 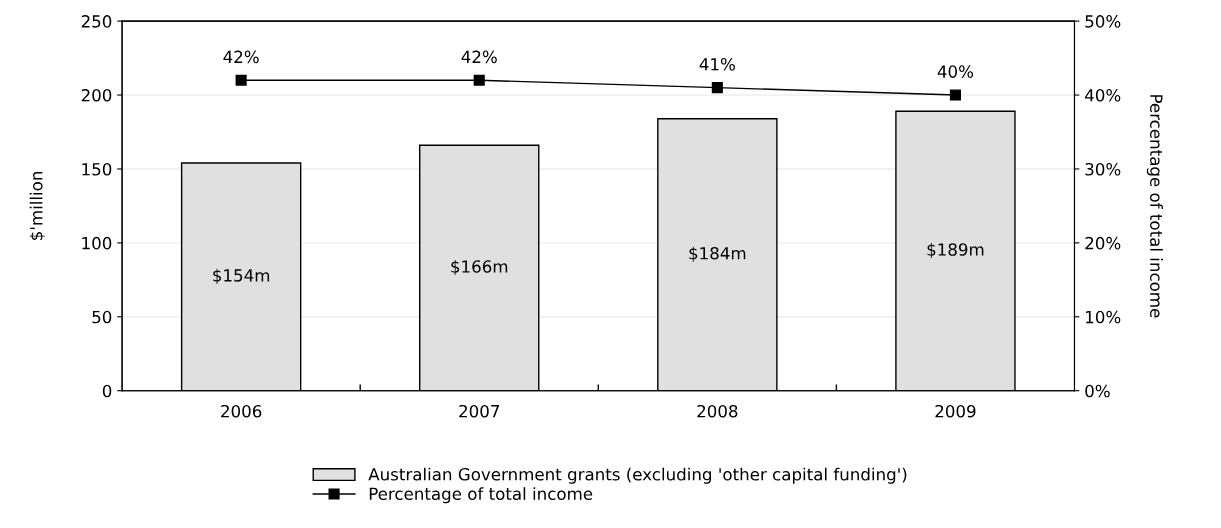 What do you see at coordinates (479, 267) in the screenshot?
I see `data-label: $166m` at bounding box center [479, 267].